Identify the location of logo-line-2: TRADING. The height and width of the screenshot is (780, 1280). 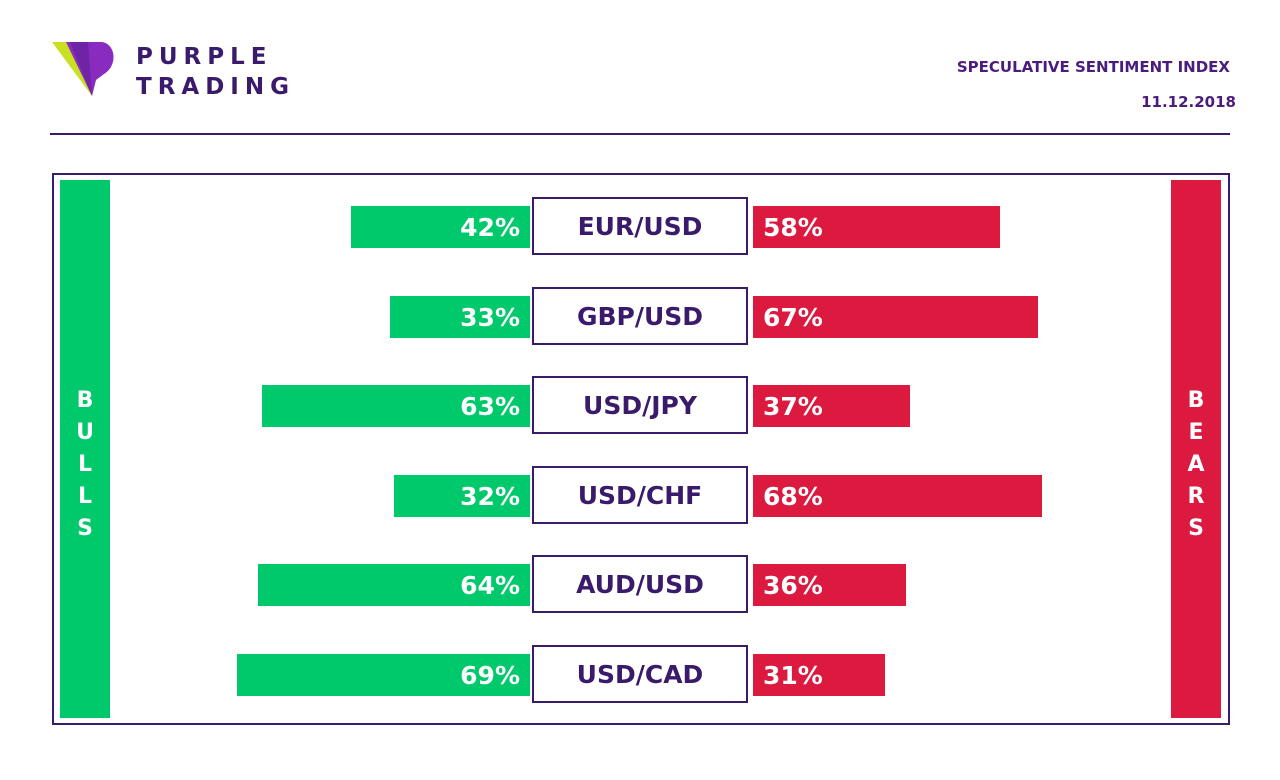
(215, 87).